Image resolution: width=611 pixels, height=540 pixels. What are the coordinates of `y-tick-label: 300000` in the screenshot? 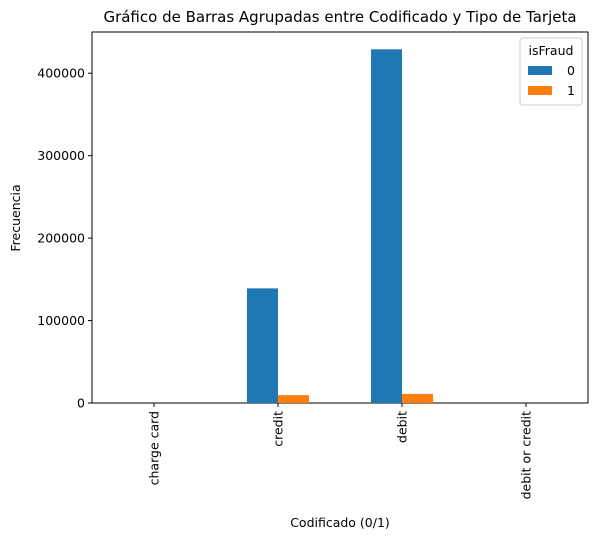 It's located at (61, 155).